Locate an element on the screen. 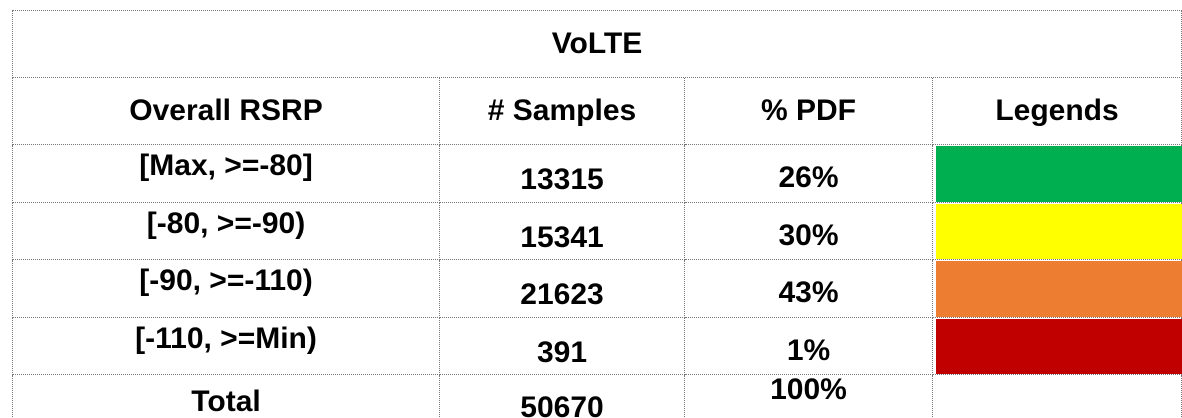 The height and width of the screenshot is (418, 1182). header-cell: % PDF is located at coordinates (809, 111).